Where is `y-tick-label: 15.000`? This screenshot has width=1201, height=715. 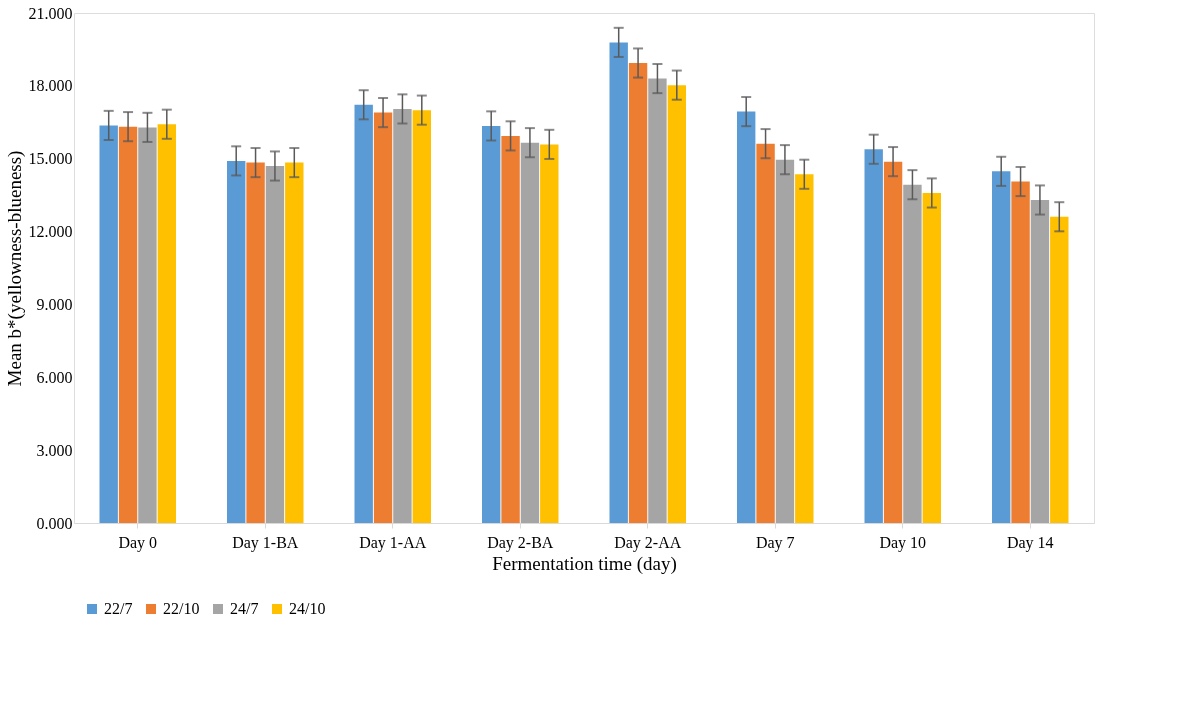
y-tick-label: 15.000 is located at coordinates (50, 159).